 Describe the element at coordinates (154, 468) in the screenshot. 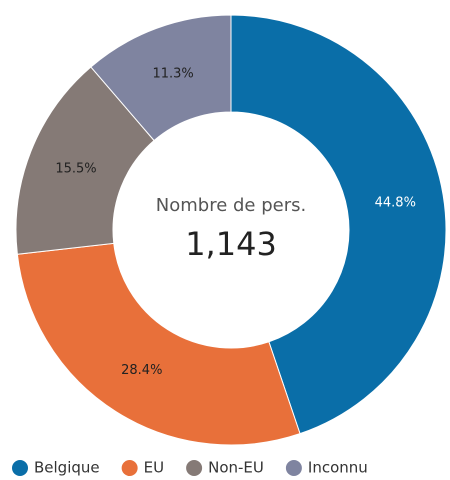

I see `legend-label: EU` at that location.